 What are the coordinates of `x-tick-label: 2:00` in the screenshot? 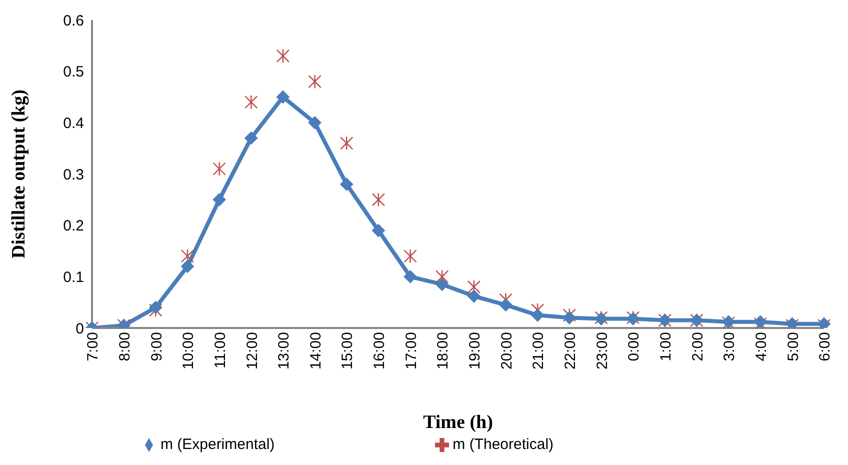 It's located at (697, 347).